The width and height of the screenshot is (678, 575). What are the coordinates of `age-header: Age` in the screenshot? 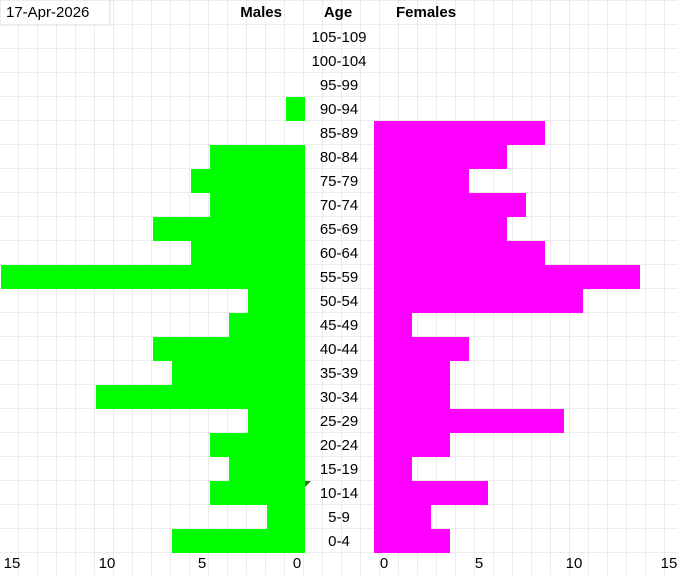 It's located at (338, 12).